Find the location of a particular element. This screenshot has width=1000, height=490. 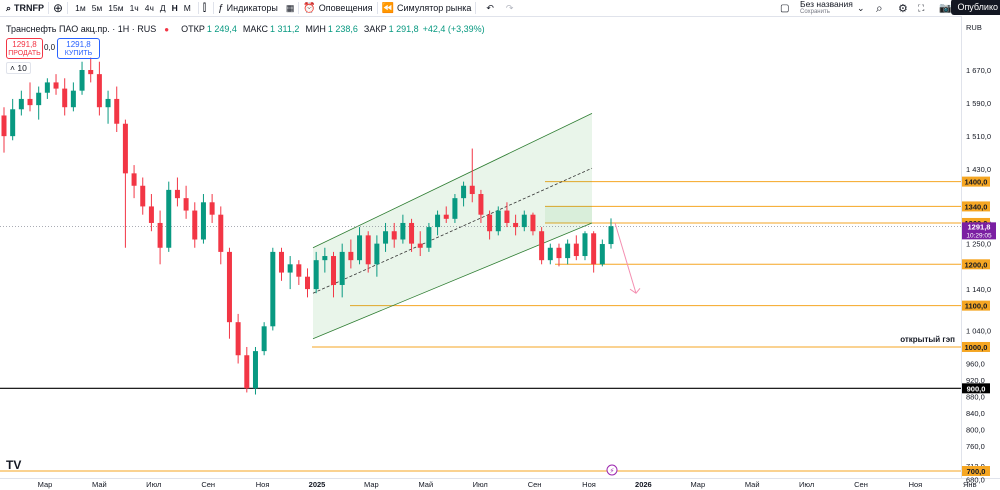

layout-dropdown: ⌄ is located at coordinates (861, 8).